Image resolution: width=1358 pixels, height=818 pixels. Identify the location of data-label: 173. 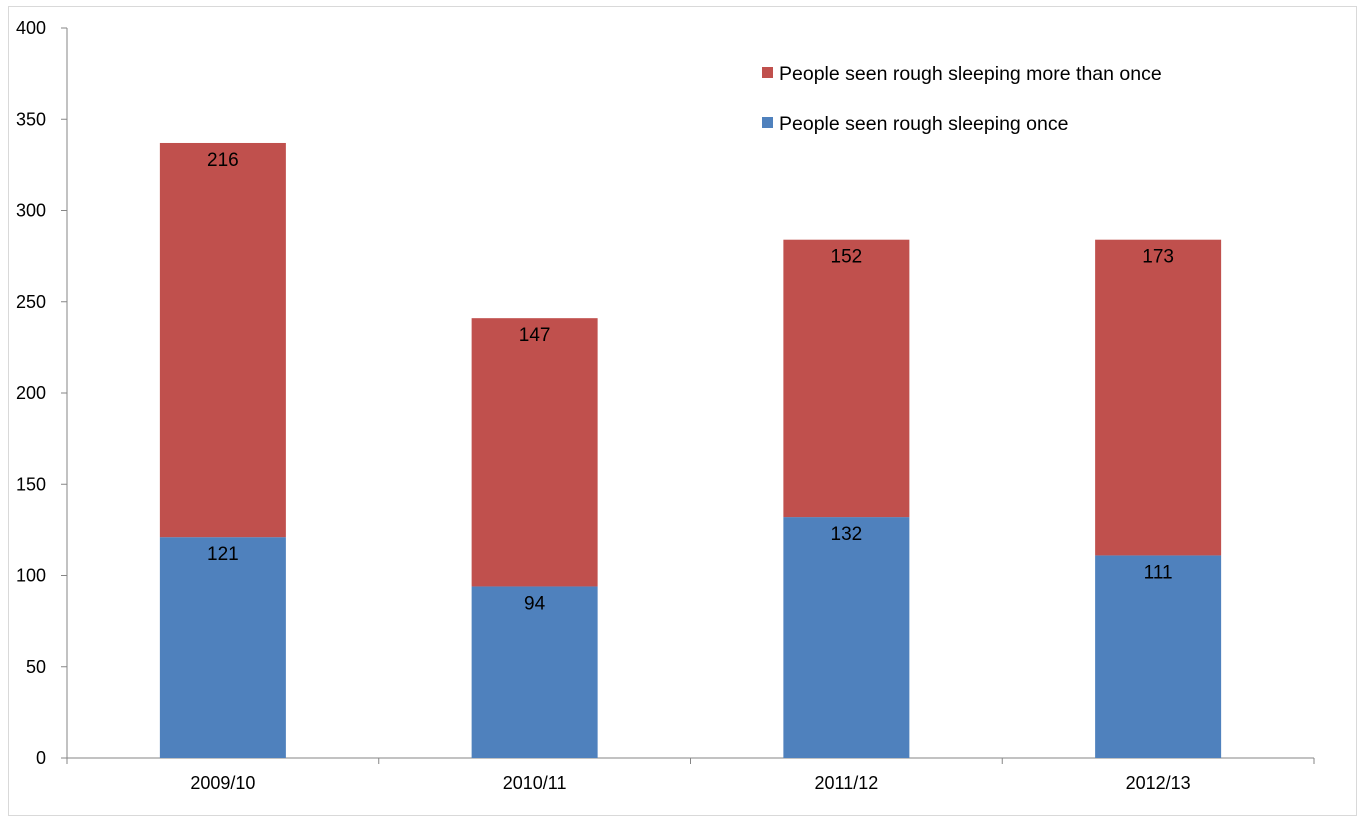
(1158, 257).